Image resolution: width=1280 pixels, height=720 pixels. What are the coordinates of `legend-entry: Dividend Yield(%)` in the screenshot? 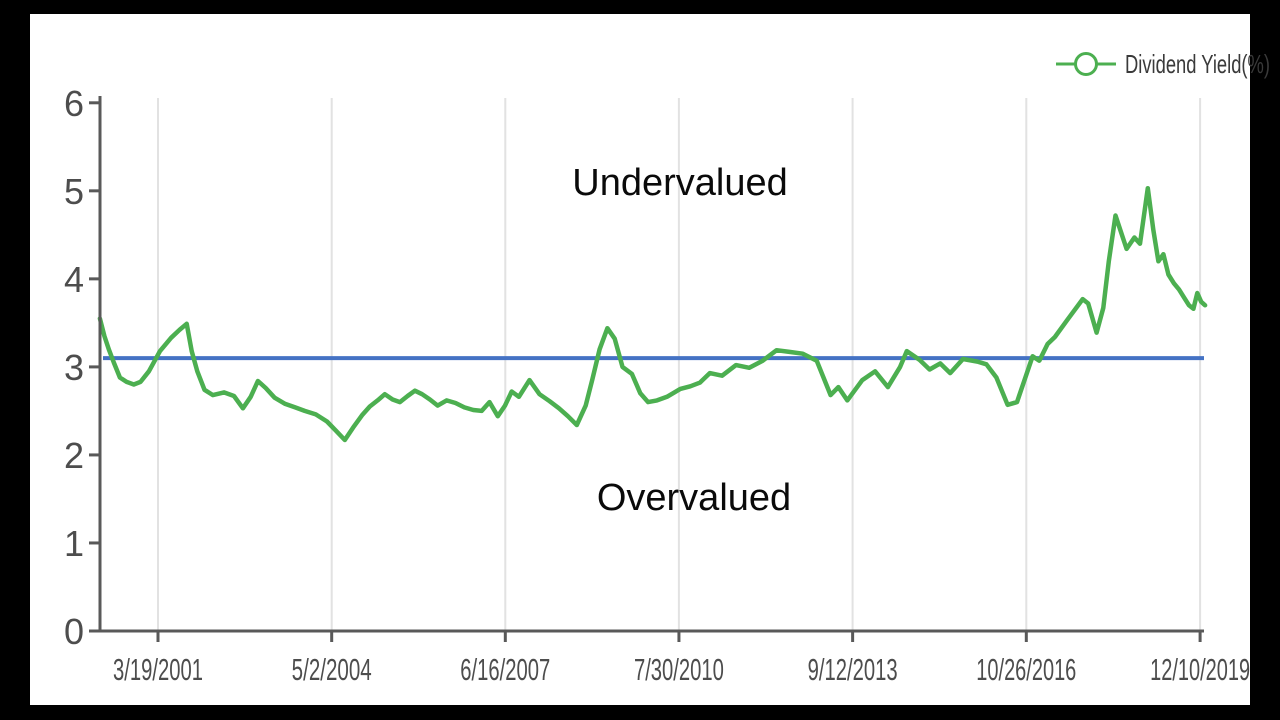 It's located at (1163, 64).